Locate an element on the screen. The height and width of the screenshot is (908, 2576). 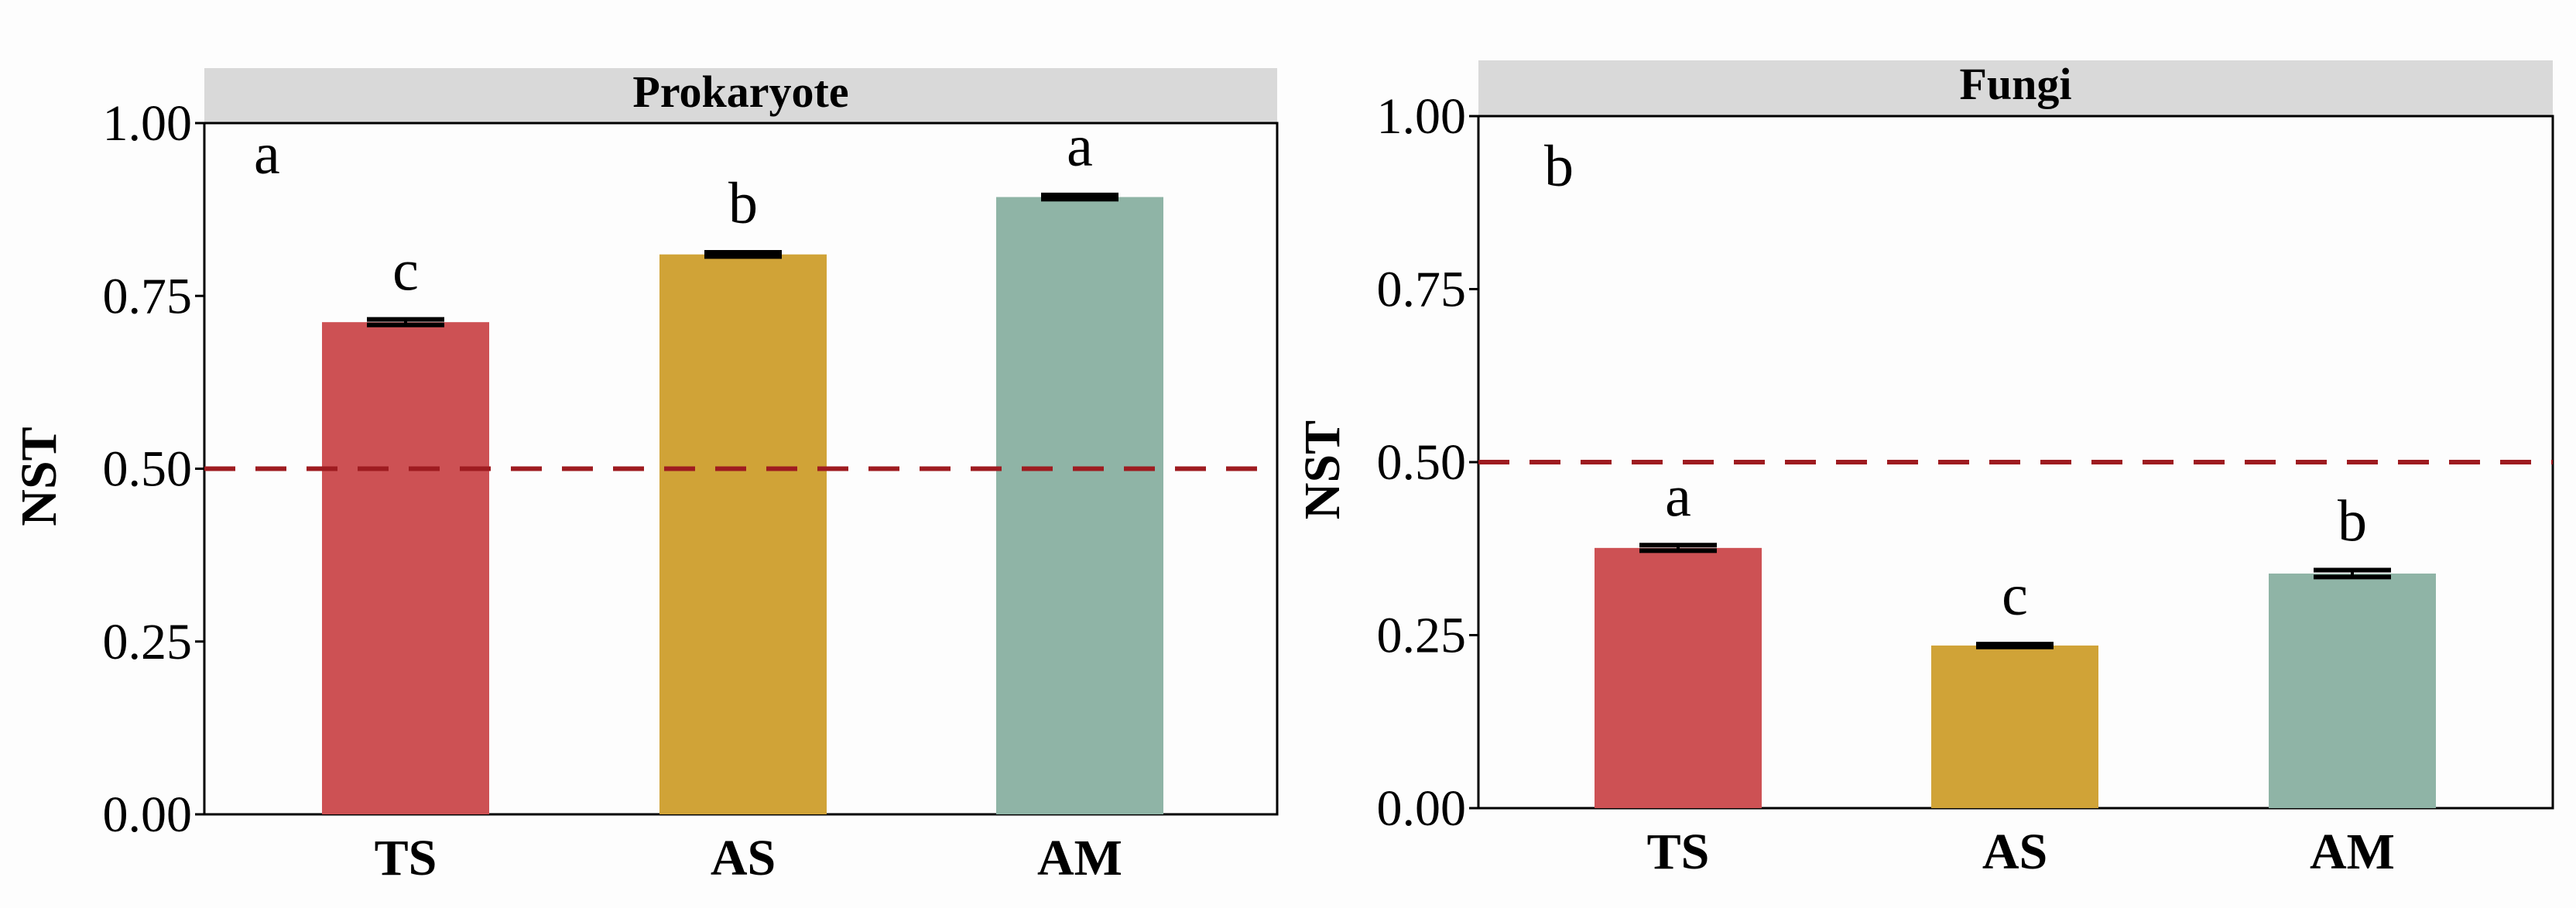
panel-tag: a is located at coordinates (267, 154).